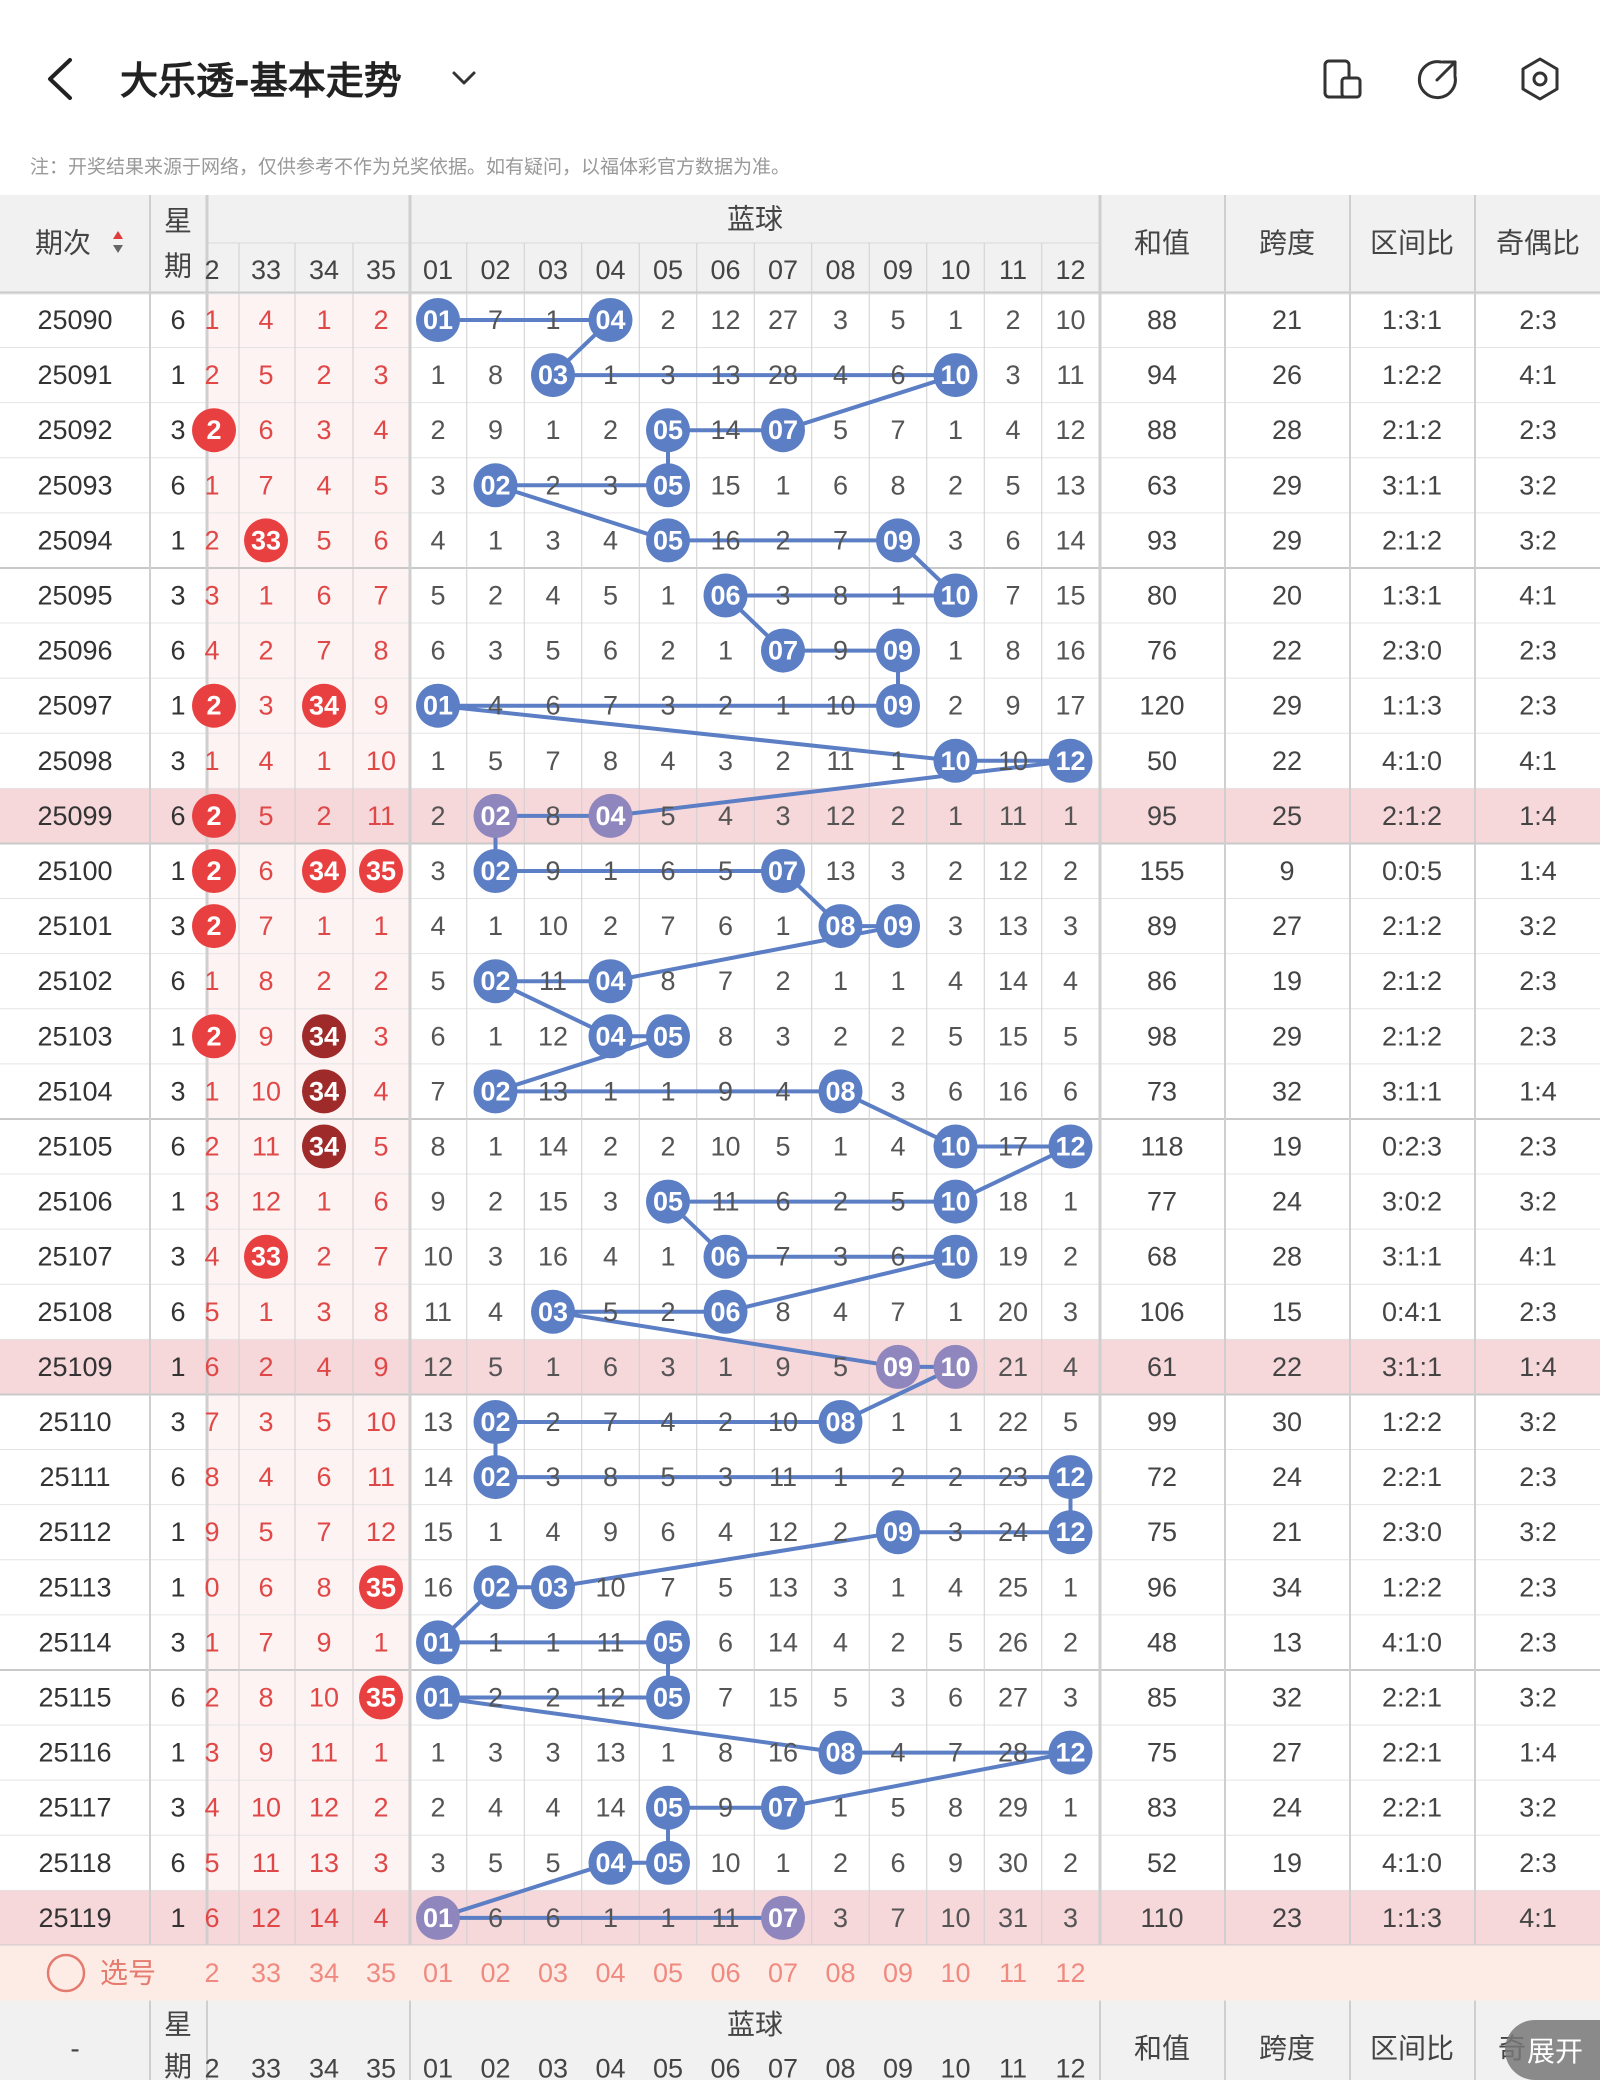 This screenshot has width=1600, height=2080. Describe the element at coordinates (177, 1312) in the screenshot. I see `week-cell: 6` at that location.